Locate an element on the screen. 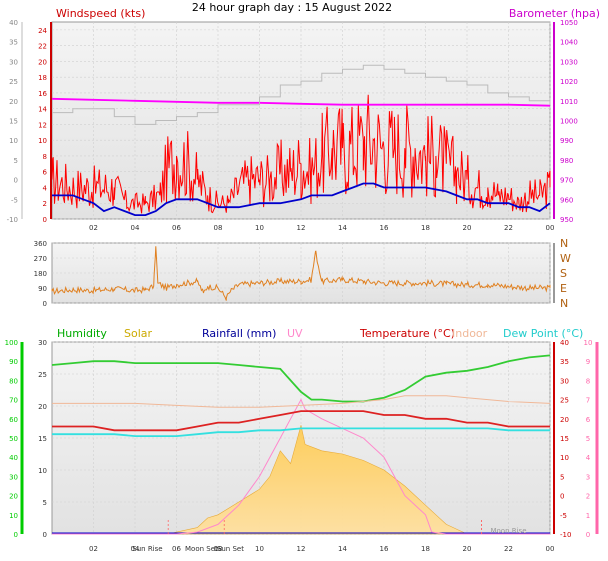 This screenshot has width=608, height=561. left-tick-label: 270 is located at coordinates (40, 259).